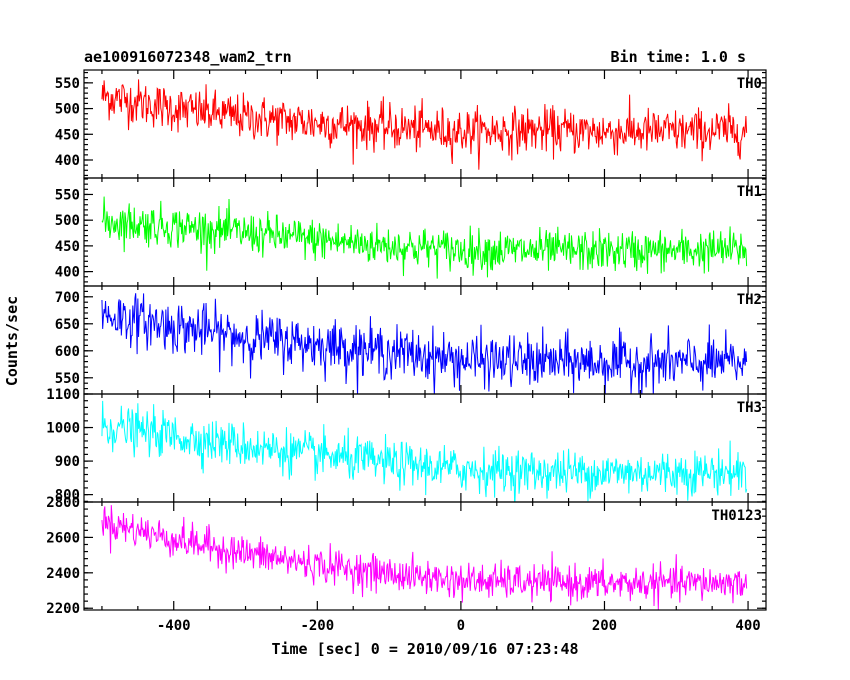 The width and height of the screenshot is (850, 680). I want to click on panel-th2: 550 600 650 700 TH2, so click(411, 340).